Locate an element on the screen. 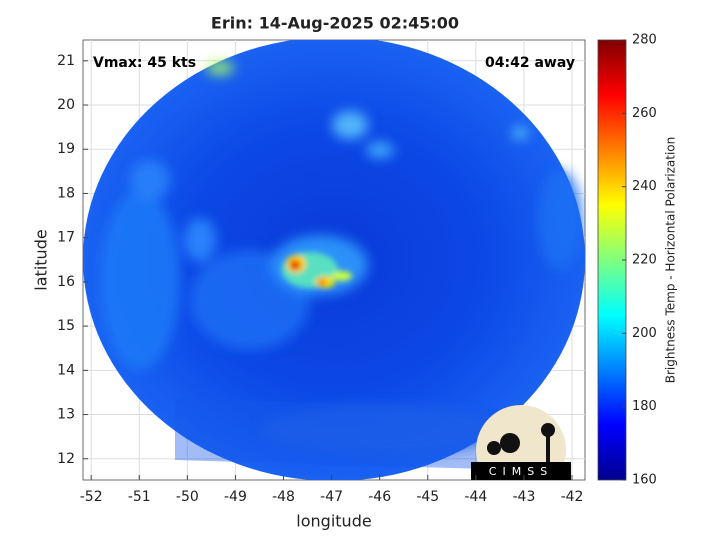  x-axis-label: longitude is located at coordinates (333, 521).